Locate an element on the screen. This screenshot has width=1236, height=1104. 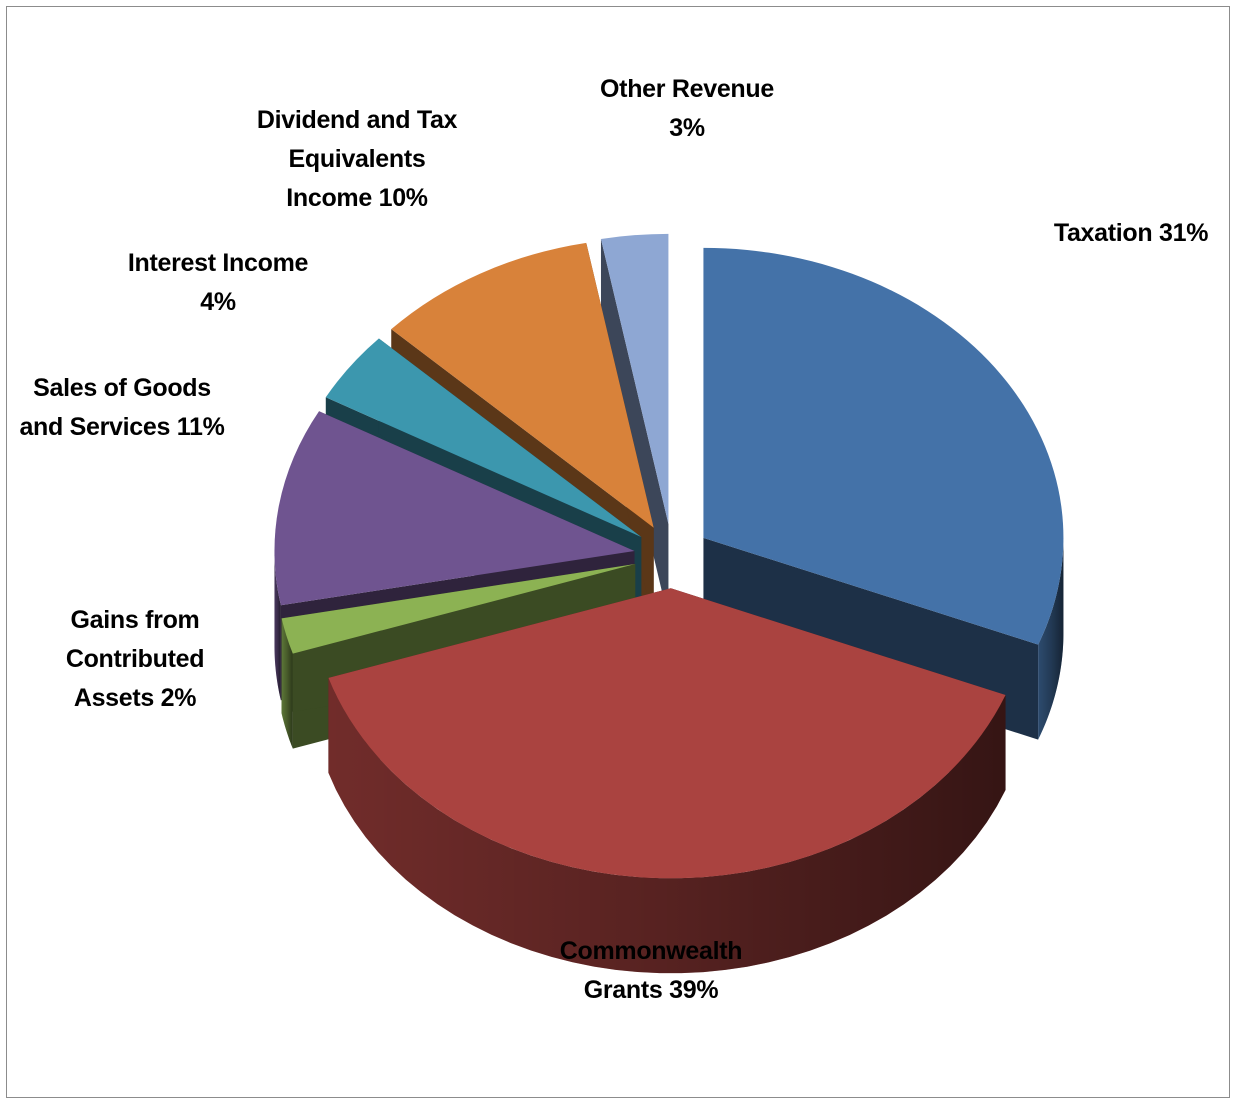
slice-top-gains-from-contributed-assets is located at coordinates (458, 609).